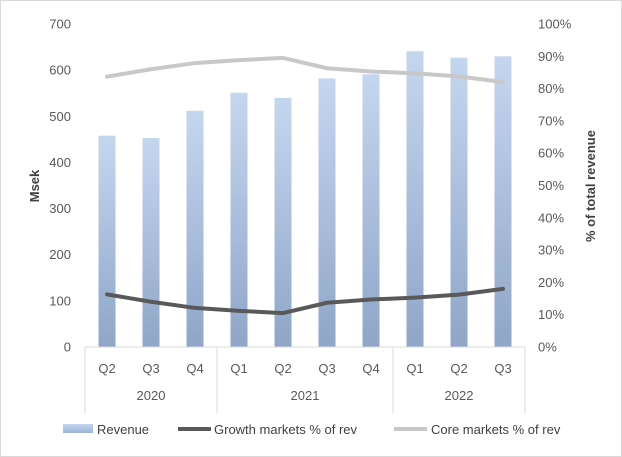 This screenshot has width=622, height=457. I want to click on left-axis-title: Msek, so click(34, 185).